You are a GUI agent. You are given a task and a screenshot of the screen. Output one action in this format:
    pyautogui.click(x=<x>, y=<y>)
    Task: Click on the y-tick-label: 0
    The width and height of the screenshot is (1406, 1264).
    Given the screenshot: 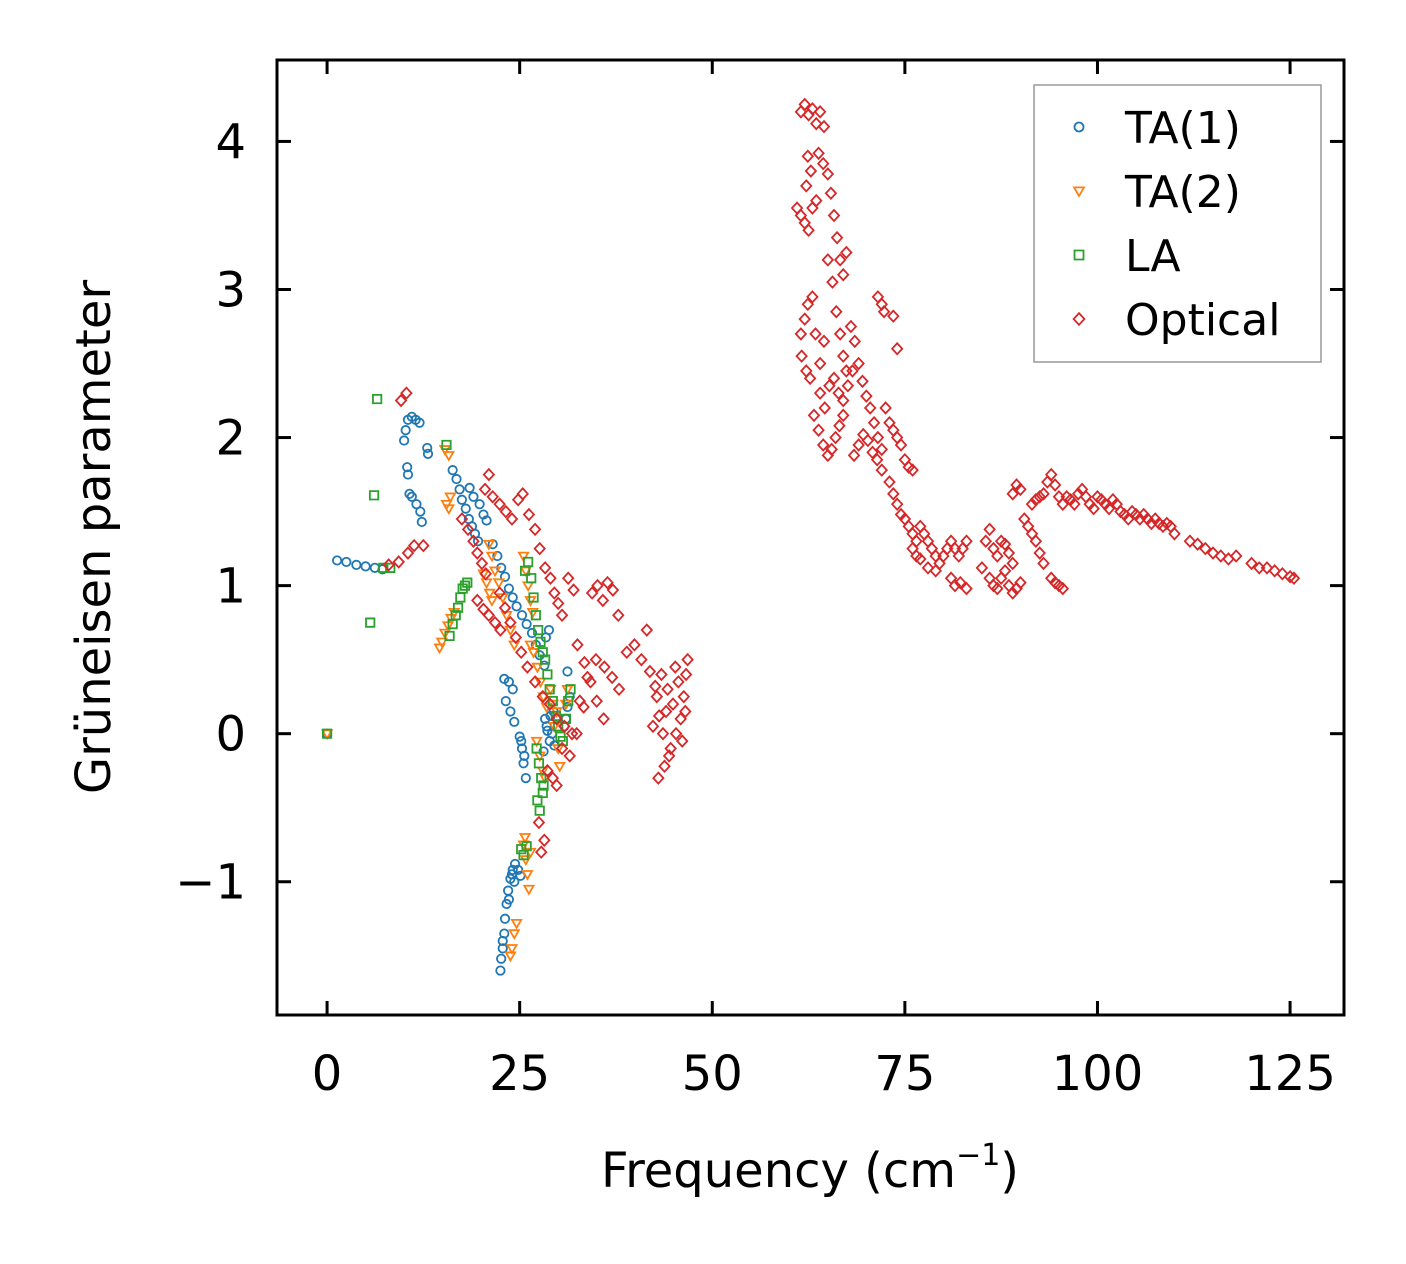 What is the action you would take?
    pyautogui.click(x=230, y=735)
    